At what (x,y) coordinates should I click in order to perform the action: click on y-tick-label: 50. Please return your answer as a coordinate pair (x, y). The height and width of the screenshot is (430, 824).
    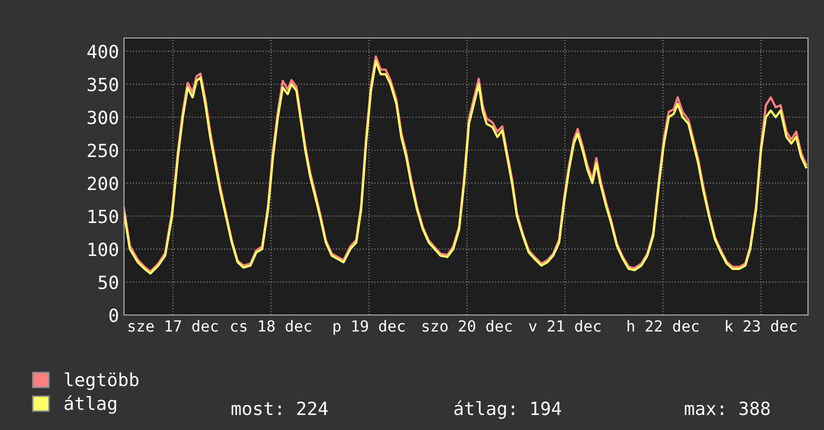
    Looking at the image, I should click on (108, 283).